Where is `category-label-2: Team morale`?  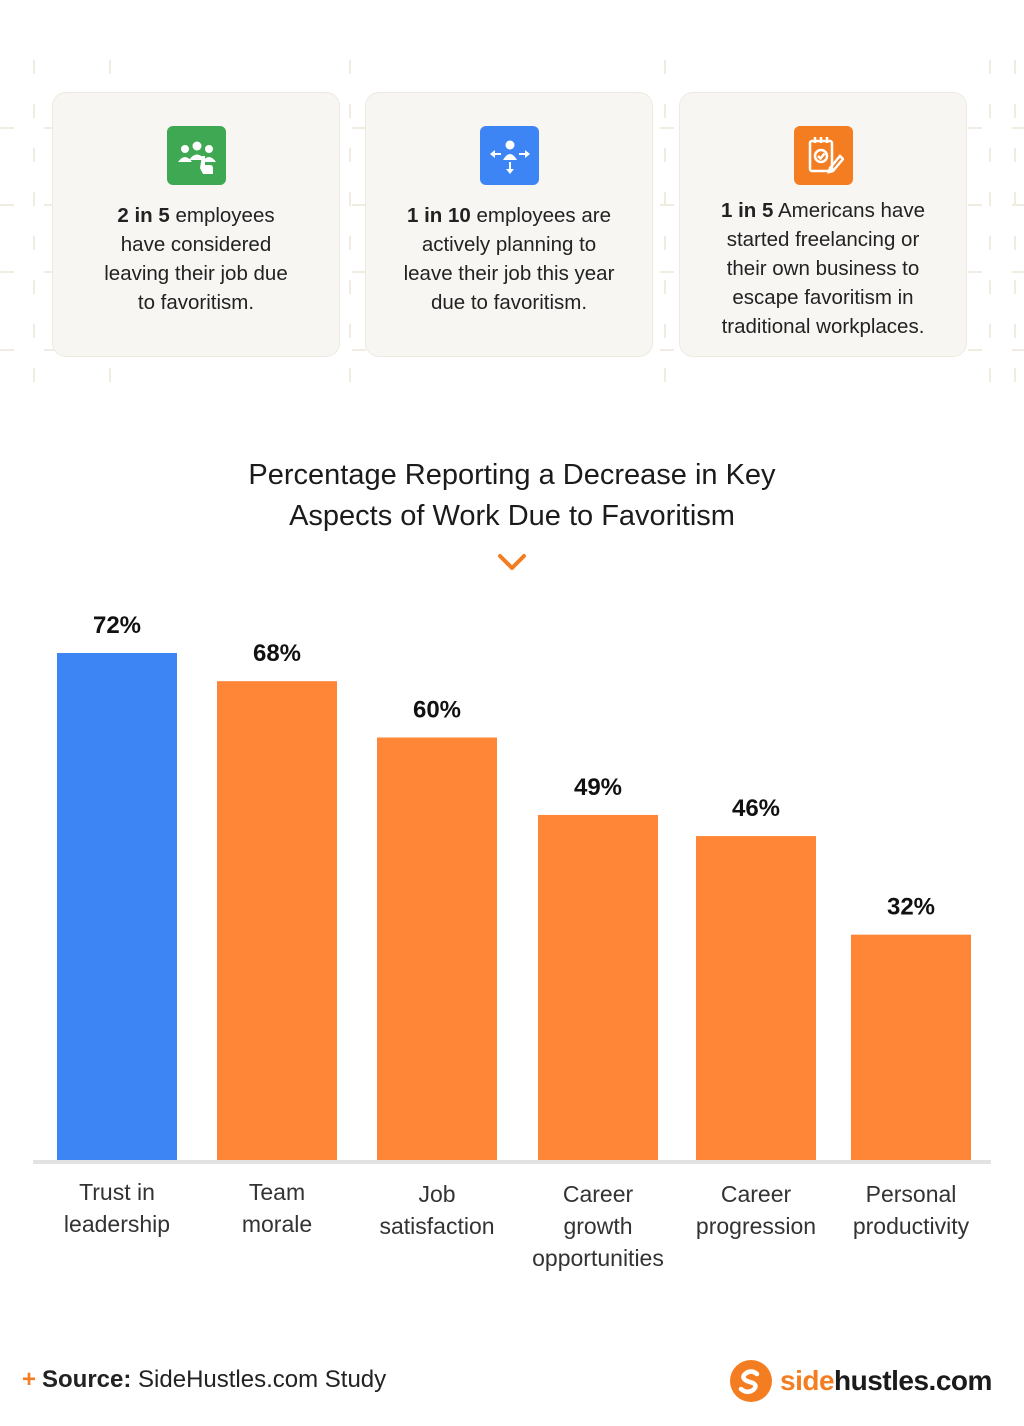 category-label-2: Team morale is located at coordinates (277, 1208).